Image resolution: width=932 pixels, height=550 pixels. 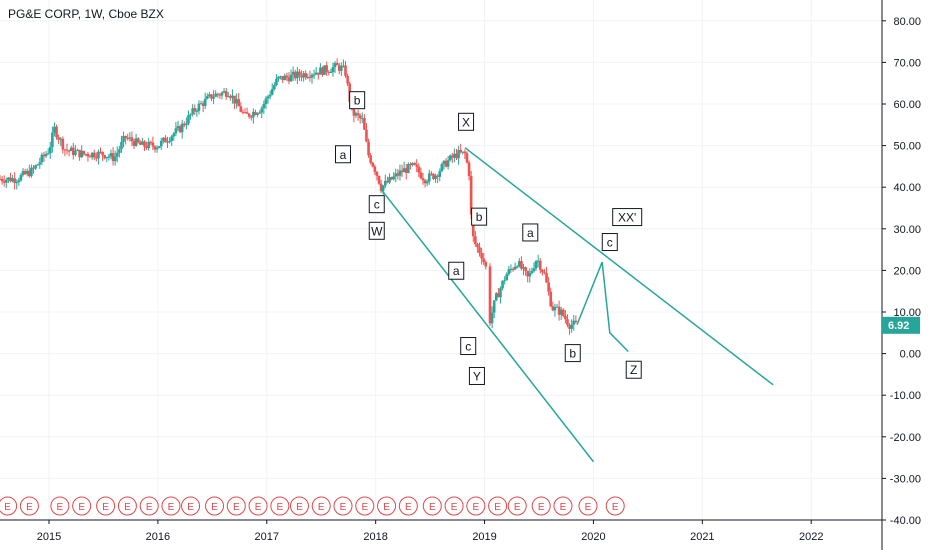 I want to click on wave-label: XX', so click(x=627, y=217).